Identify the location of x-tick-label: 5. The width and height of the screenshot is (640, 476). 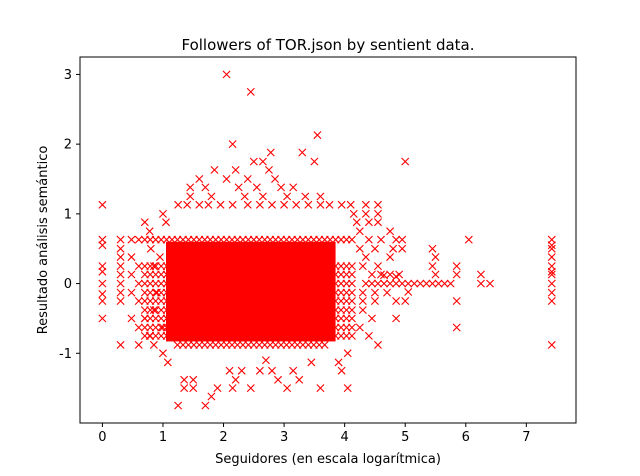
(405, 437).